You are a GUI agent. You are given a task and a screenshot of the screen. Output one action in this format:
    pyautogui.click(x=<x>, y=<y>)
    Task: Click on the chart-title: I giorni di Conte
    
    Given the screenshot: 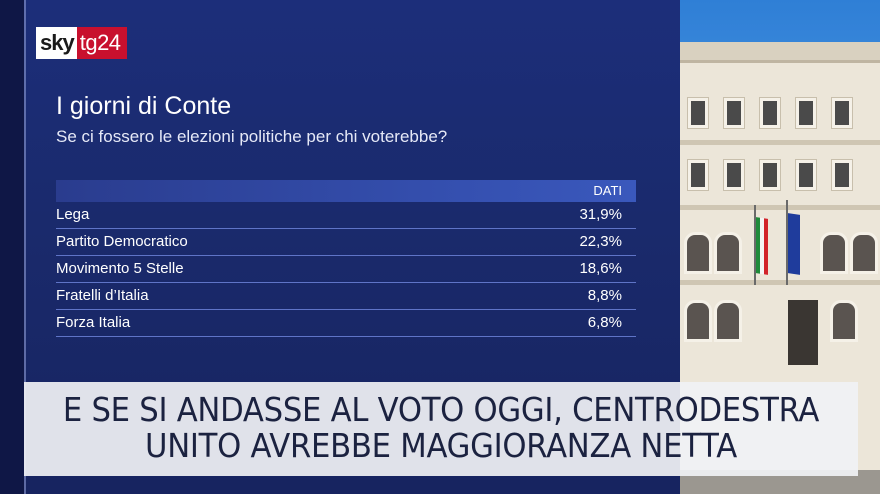 What is the action you would take?
    pyautogui.click(x=144, y=106)
    